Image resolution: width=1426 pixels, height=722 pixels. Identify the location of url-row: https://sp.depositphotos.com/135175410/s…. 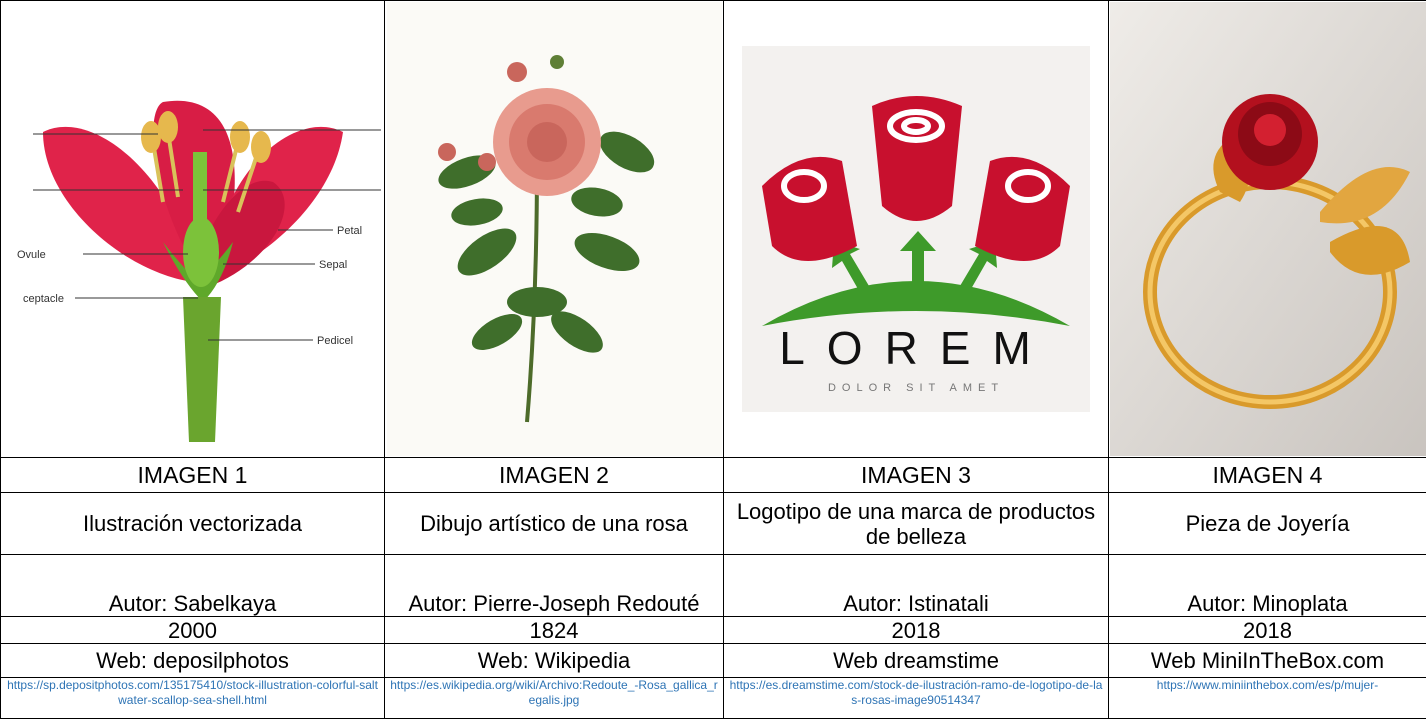
(713, 698).